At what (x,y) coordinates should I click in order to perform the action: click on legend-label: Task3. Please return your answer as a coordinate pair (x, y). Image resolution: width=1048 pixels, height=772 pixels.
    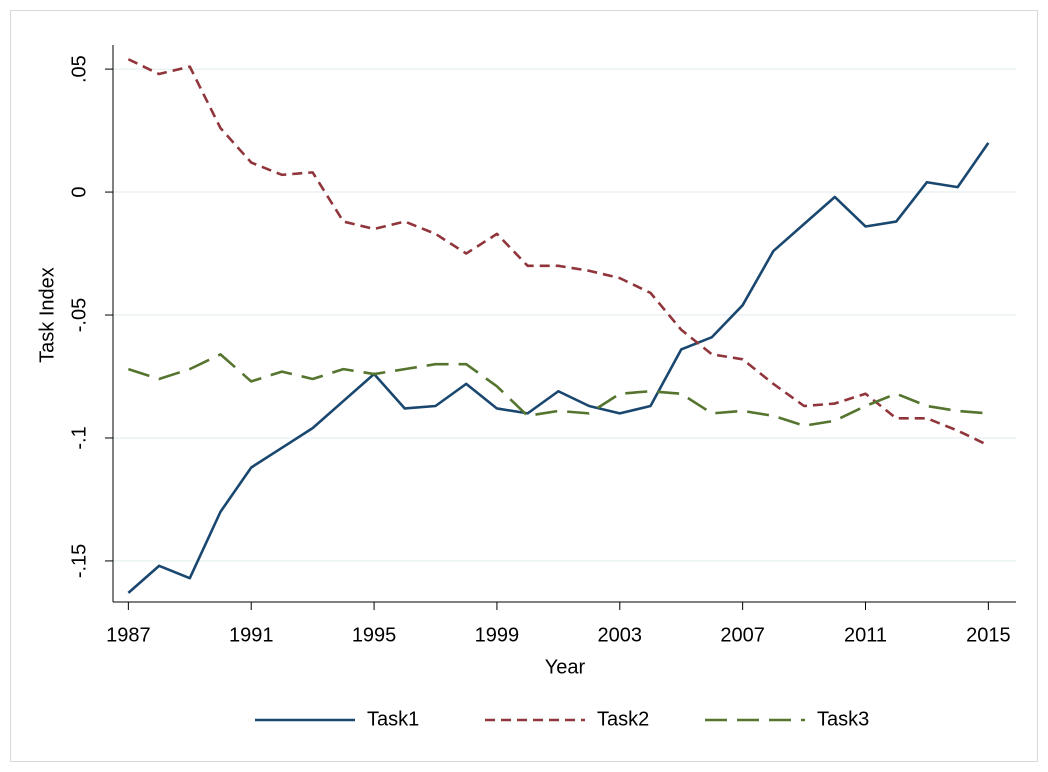
    Looking at the image, I should click on (843, 719).